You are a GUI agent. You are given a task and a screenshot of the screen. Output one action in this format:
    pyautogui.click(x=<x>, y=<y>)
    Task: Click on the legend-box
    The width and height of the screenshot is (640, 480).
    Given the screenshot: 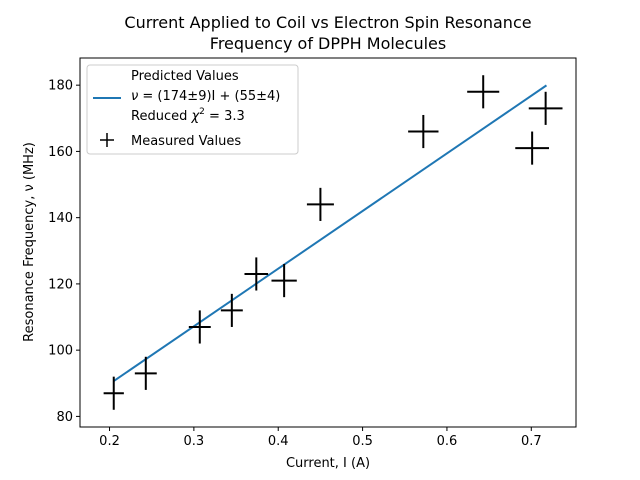 What is the action you would take?
    pyautogui.click(x=192, y=109)
    